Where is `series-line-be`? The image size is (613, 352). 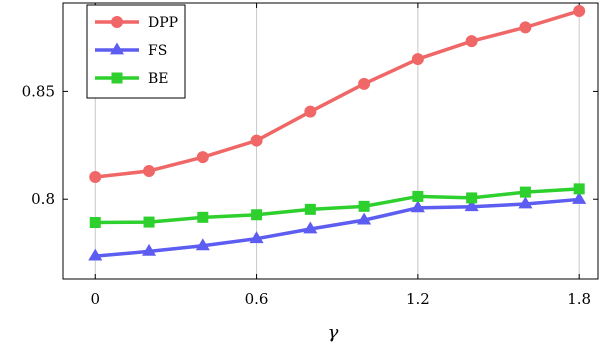 series-line-be is located at coordinates (337, 206).